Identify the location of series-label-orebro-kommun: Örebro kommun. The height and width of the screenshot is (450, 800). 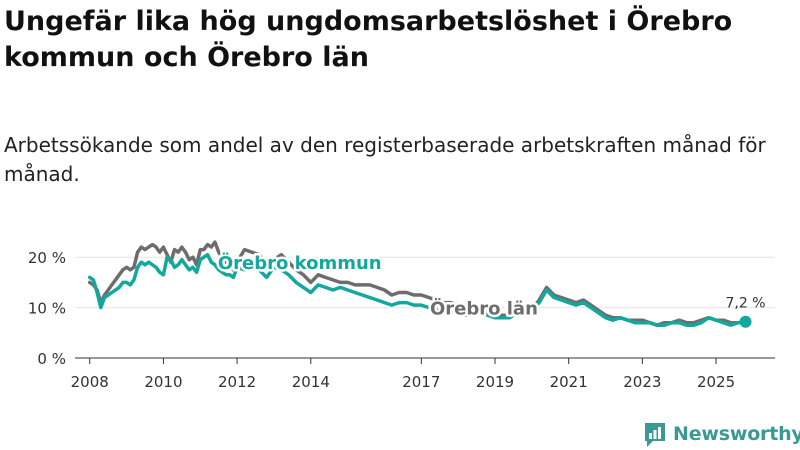
(300, 263).